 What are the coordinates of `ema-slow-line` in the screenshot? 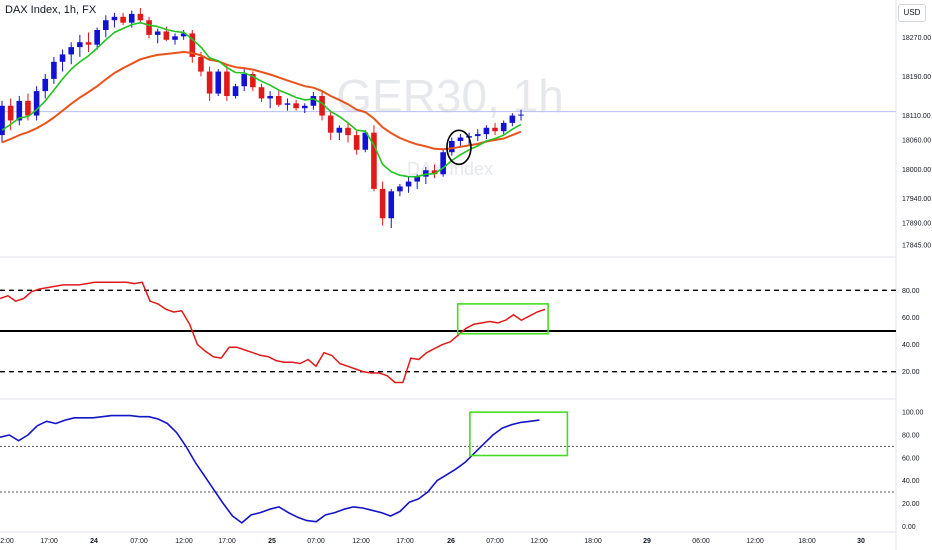 It's located at (261, 101).